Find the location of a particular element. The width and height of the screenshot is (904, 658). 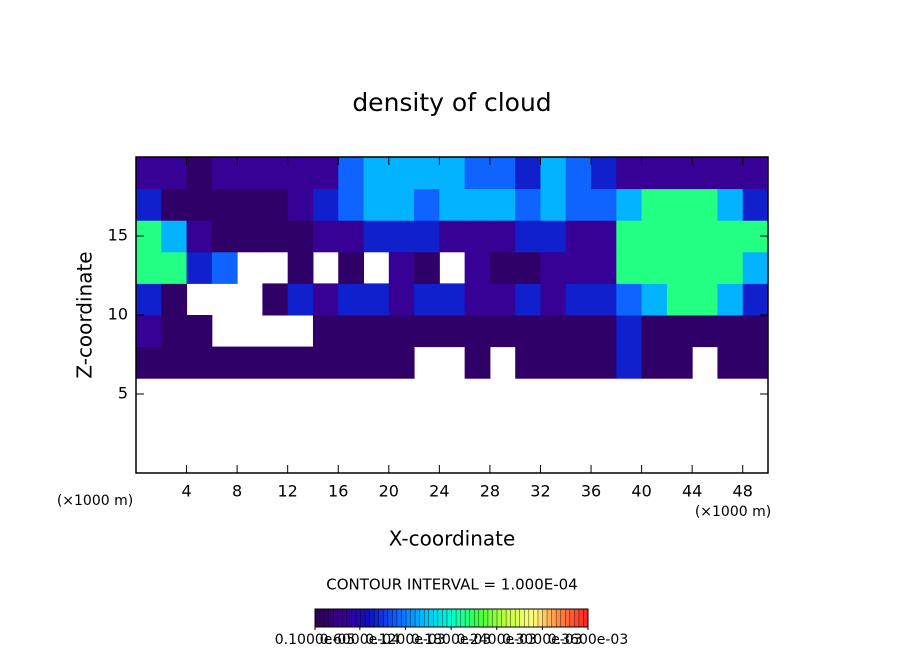

x-tick-label: 8 is located at coordinates (237, 491).